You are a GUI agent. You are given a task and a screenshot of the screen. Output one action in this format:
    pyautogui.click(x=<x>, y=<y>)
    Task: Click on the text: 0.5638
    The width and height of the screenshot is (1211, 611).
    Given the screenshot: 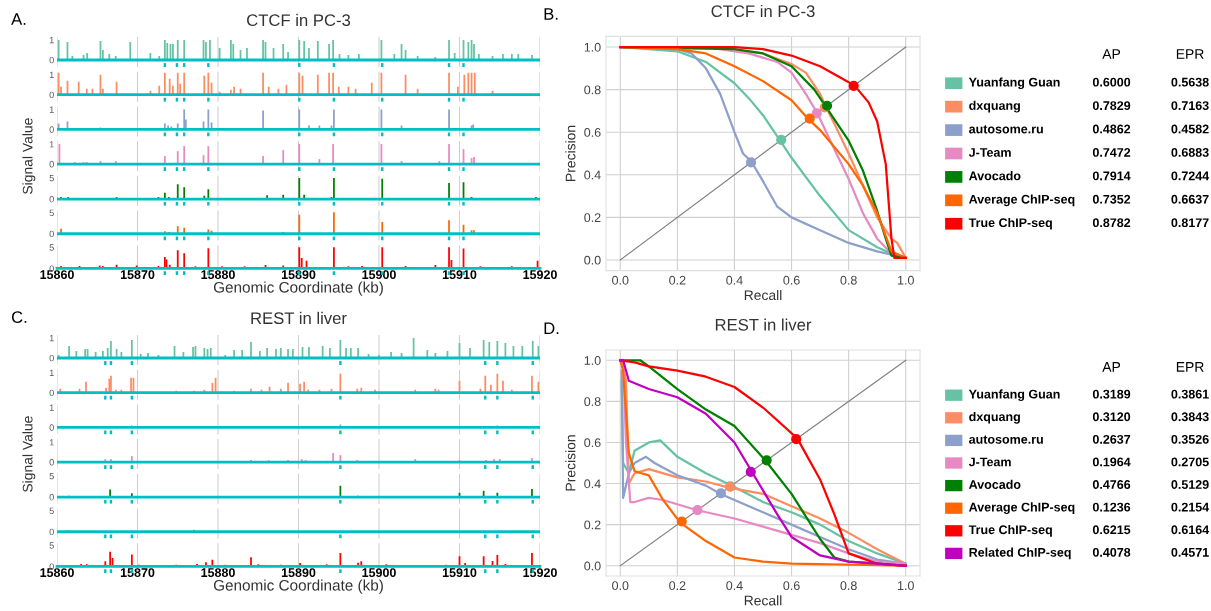 What is the action you would take?
    pyautogui.click(x=1190, y=82)
    